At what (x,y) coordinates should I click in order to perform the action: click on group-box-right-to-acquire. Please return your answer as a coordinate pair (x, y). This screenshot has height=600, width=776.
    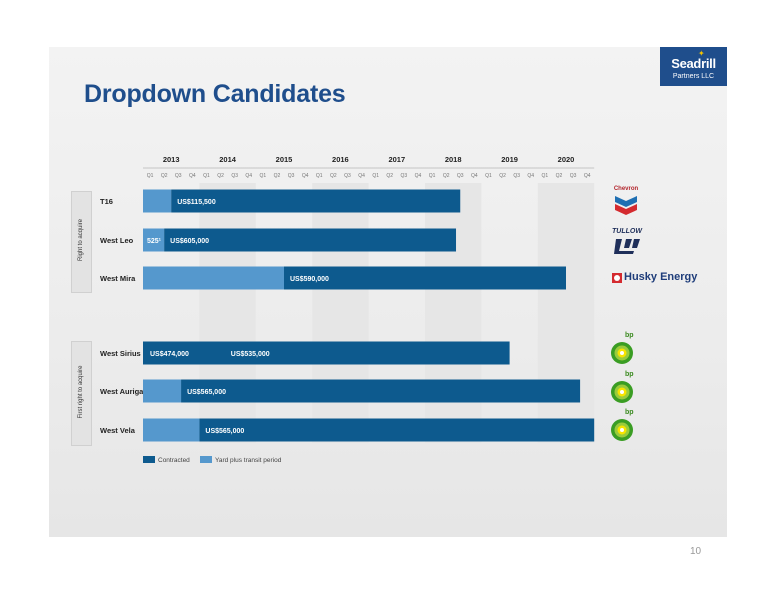
    Looking at the image, I should click on (81, 242).